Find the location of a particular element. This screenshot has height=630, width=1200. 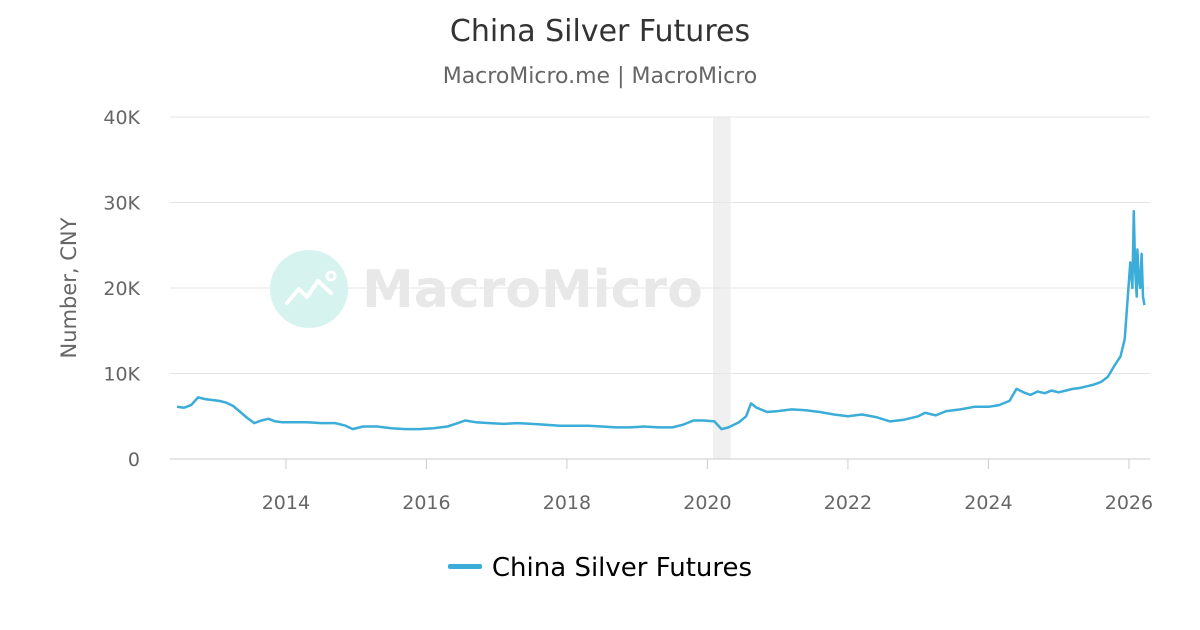

x-tick-label: 2024 is located at coordinates (988, 503).